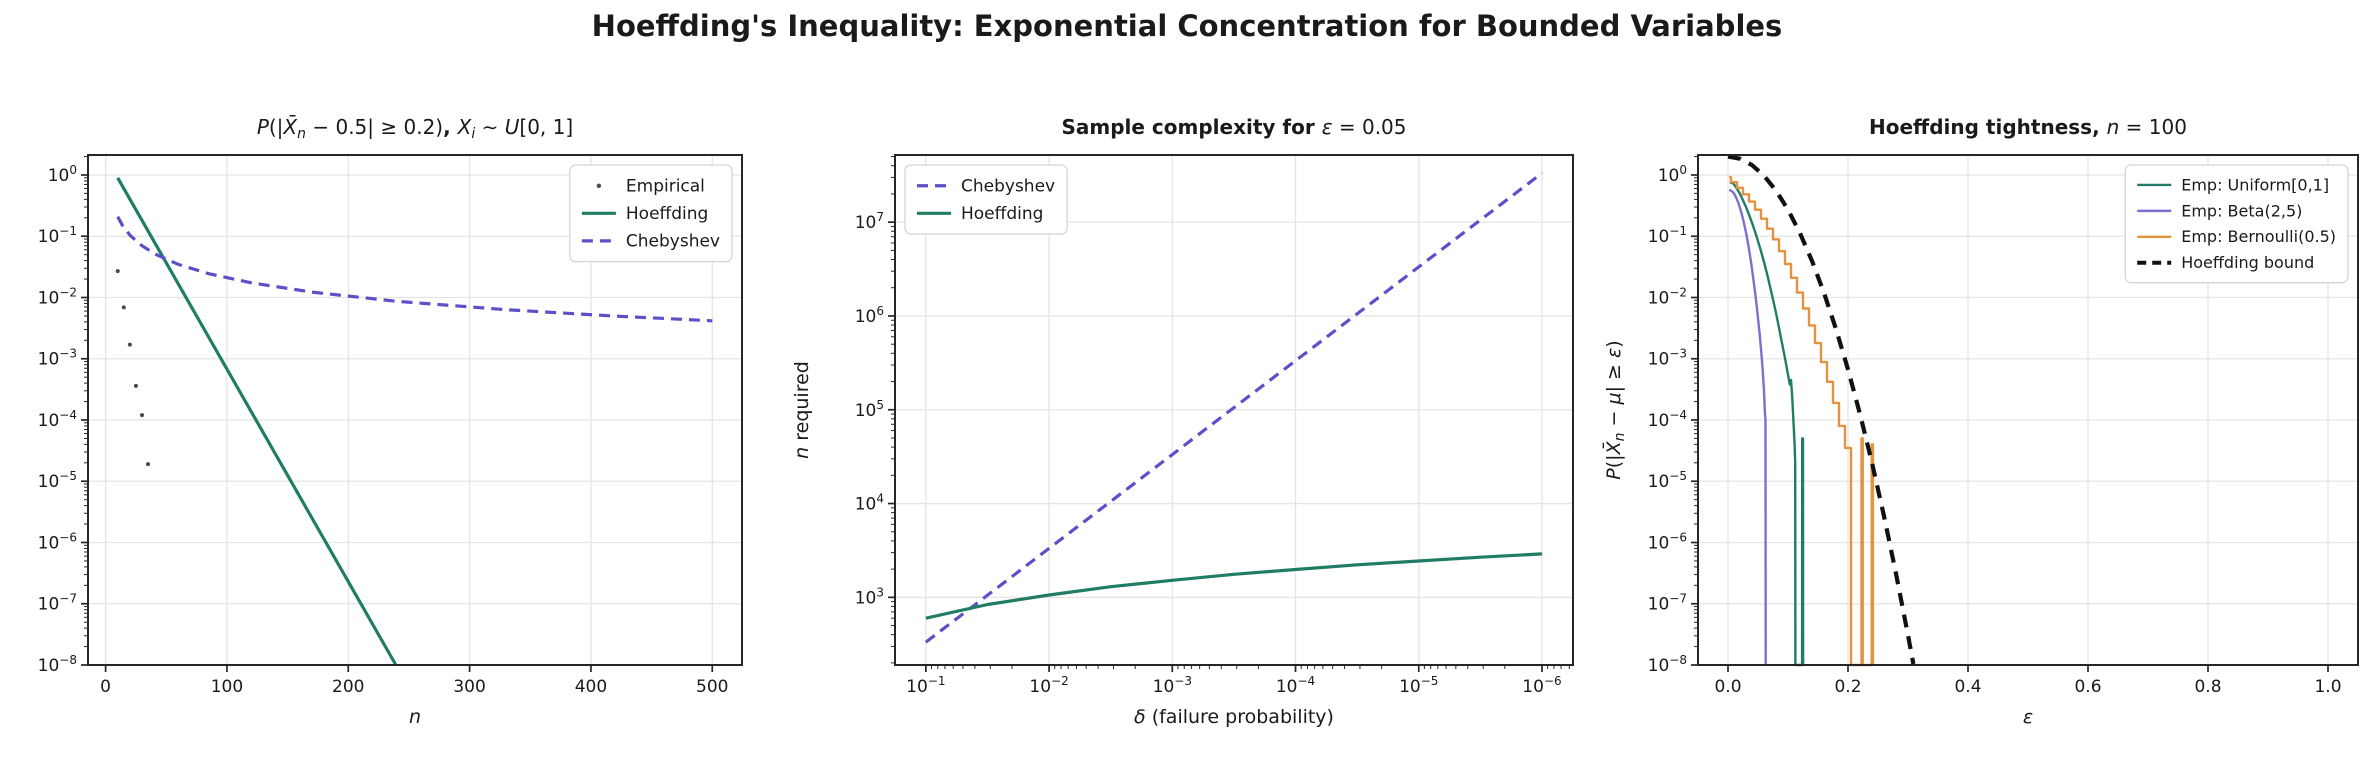 Image resolution: width=2375 pixels, height=762 pixels. I want to click on plot-title: P(|X̄n − 0.5| ≥ 0.2), Xi ∼ U[0, 1], so click(415, 128).